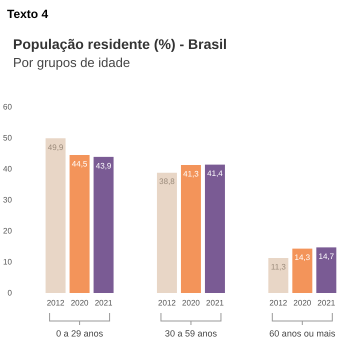  What do you see at coordinates (27, 14) in the screenshot?
I see `text: Texto 4` at bounding box center [27, 14].